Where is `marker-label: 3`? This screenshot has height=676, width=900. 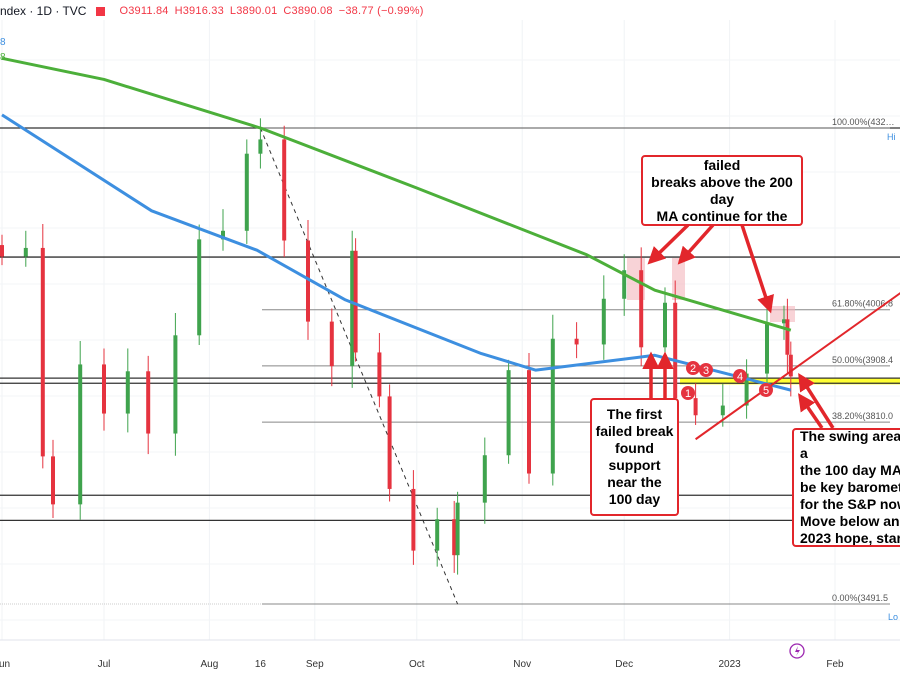 marker-label: 3 is located at coordinates (706, 371).